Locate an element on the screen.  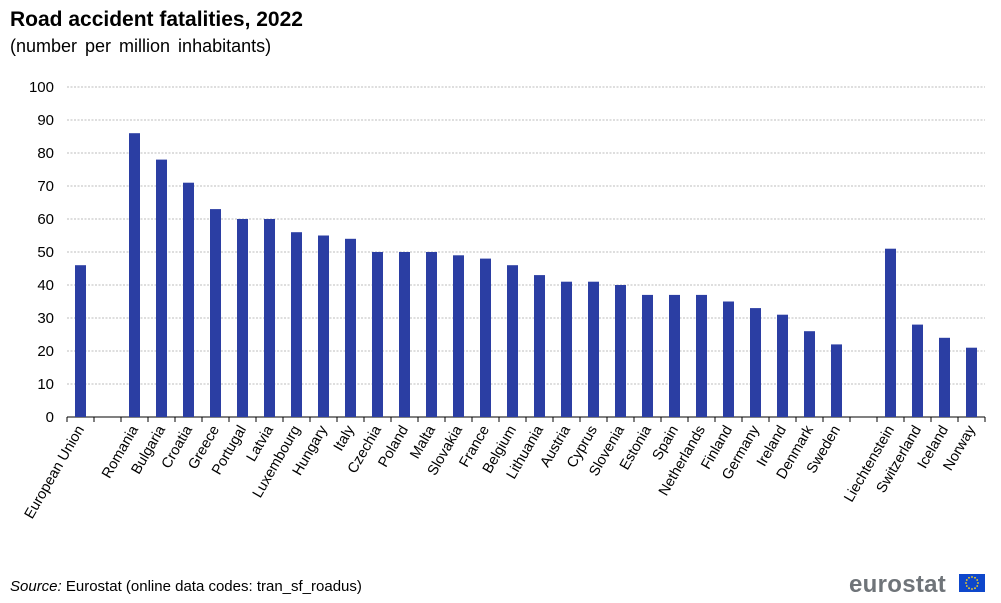
y-tick-label: 0 is located at coordinates (50, 417).